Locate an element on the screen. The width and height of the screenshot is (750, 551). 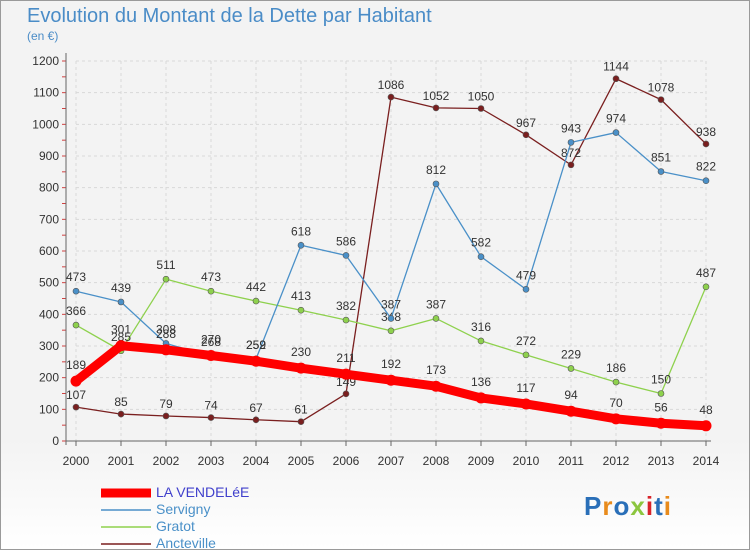
data-label: 1144 is located at coordinates (616, 67).